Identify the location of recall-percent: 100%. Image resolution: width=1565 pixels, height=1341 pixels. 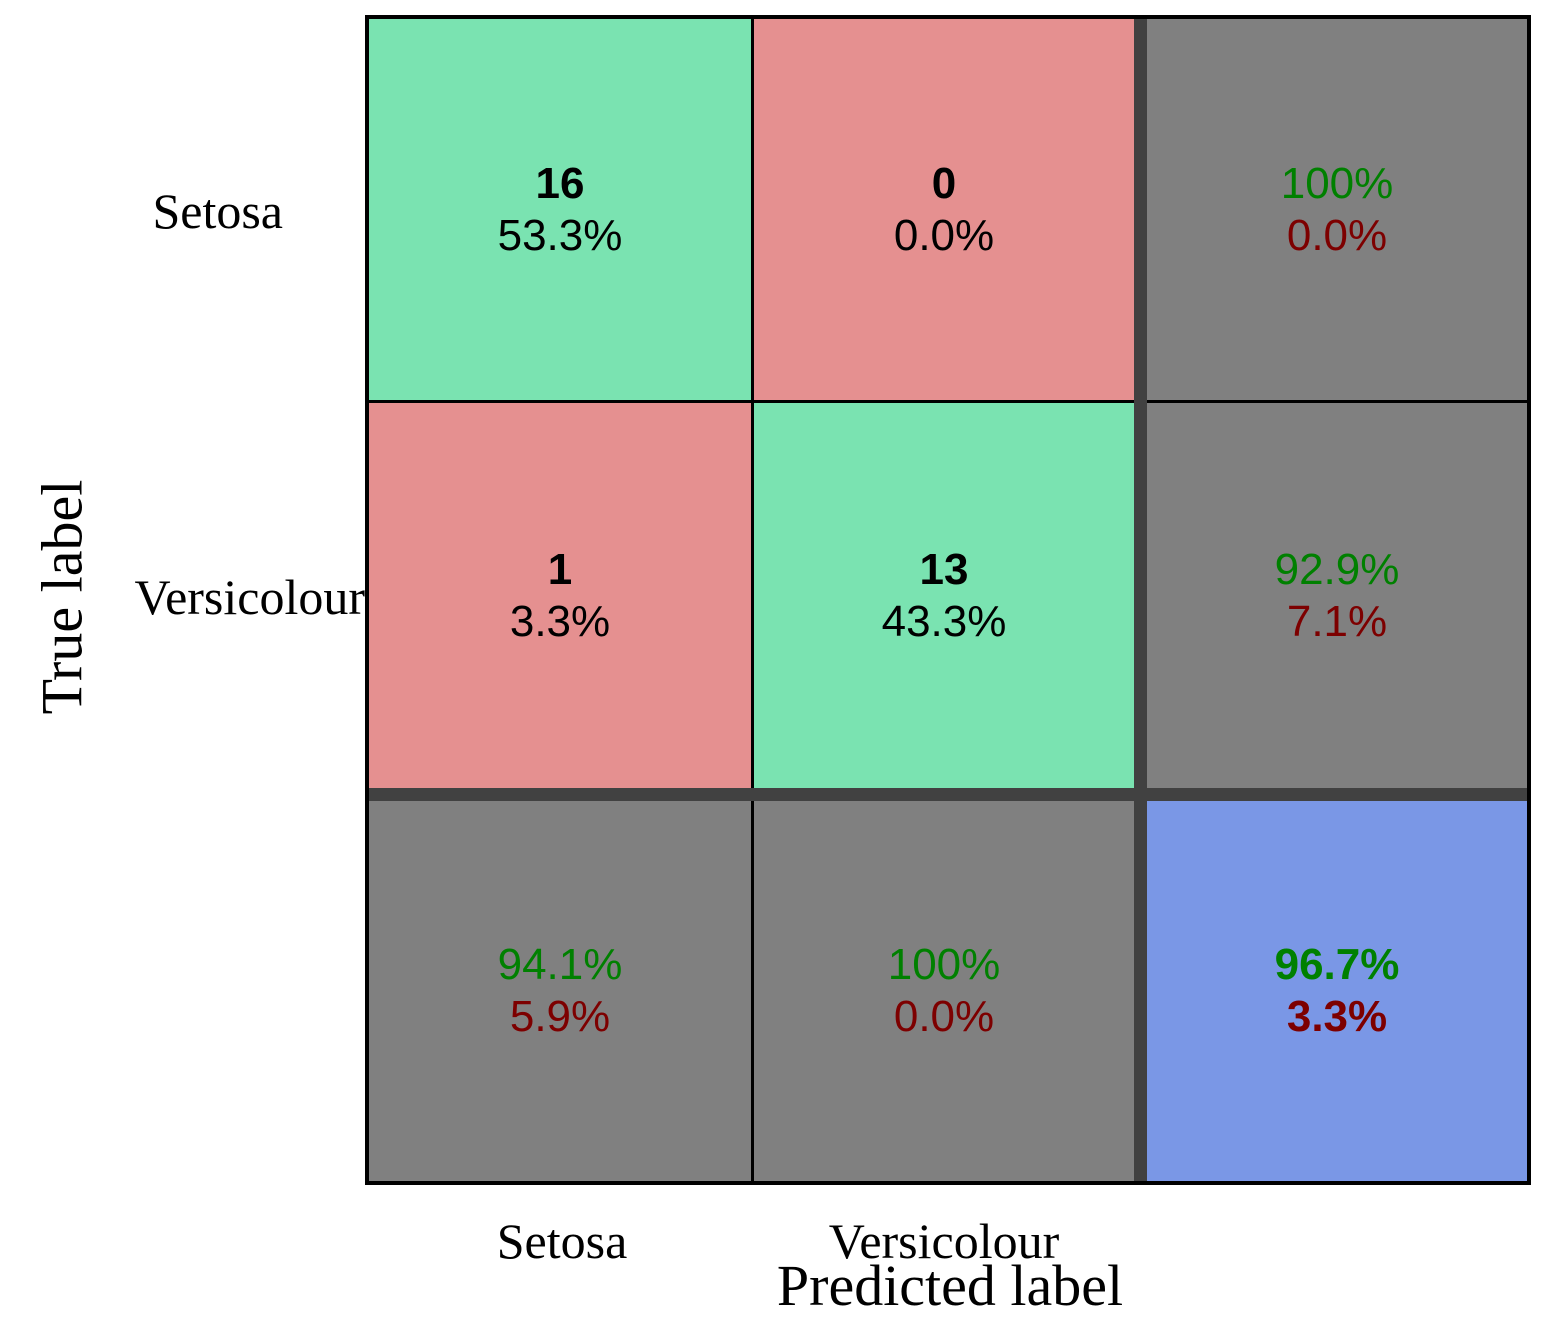
(1337, 183).